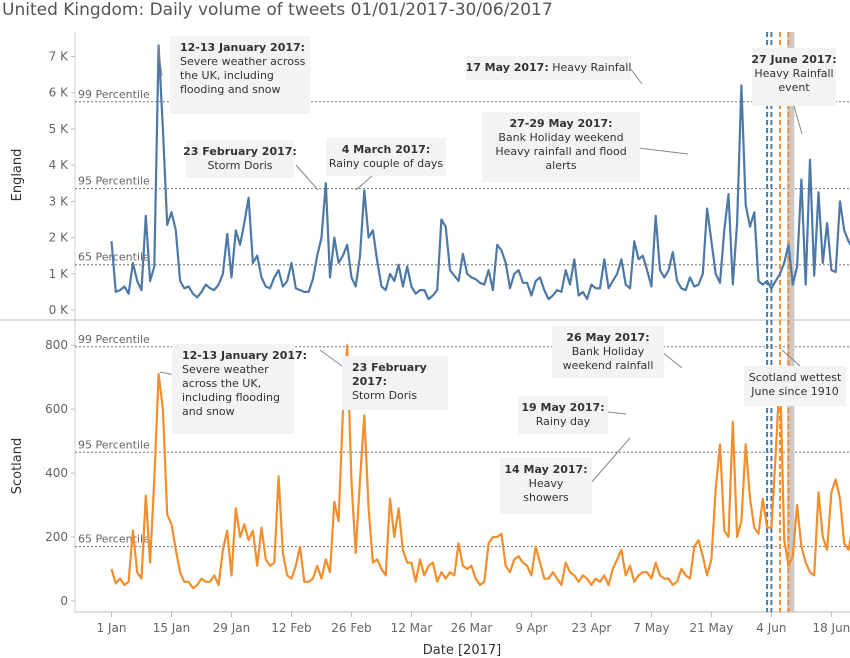 Image resolution: width=850 pixels, height=658 pixels. I want to click on x-tick-label: 12 Mar, so click(412, 628).